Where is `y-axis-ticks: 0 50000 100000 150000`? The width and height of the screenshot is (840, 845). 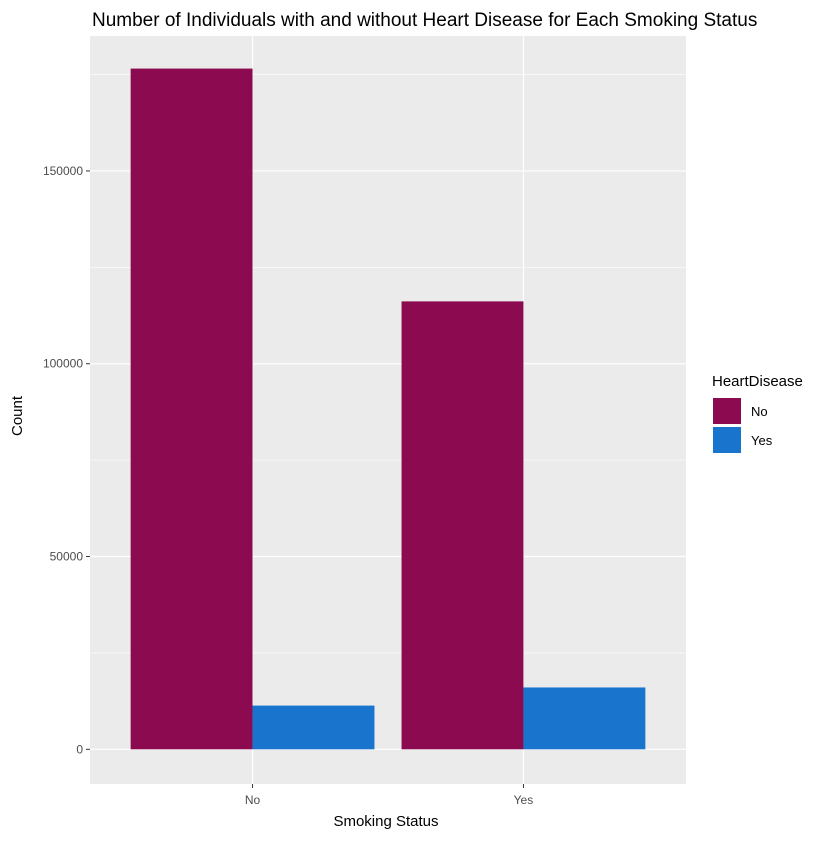 y-axis-ticks: 0 50000 100000 150000 is located at coordinates (66, 460).